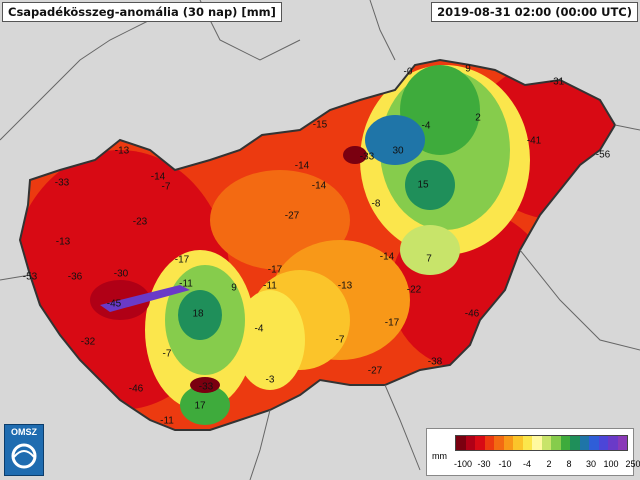 This screenshot has height=480, width=640. Describe the element at coordinates (429, 259) in the screenshot. I see `value-label: 7` at that location.